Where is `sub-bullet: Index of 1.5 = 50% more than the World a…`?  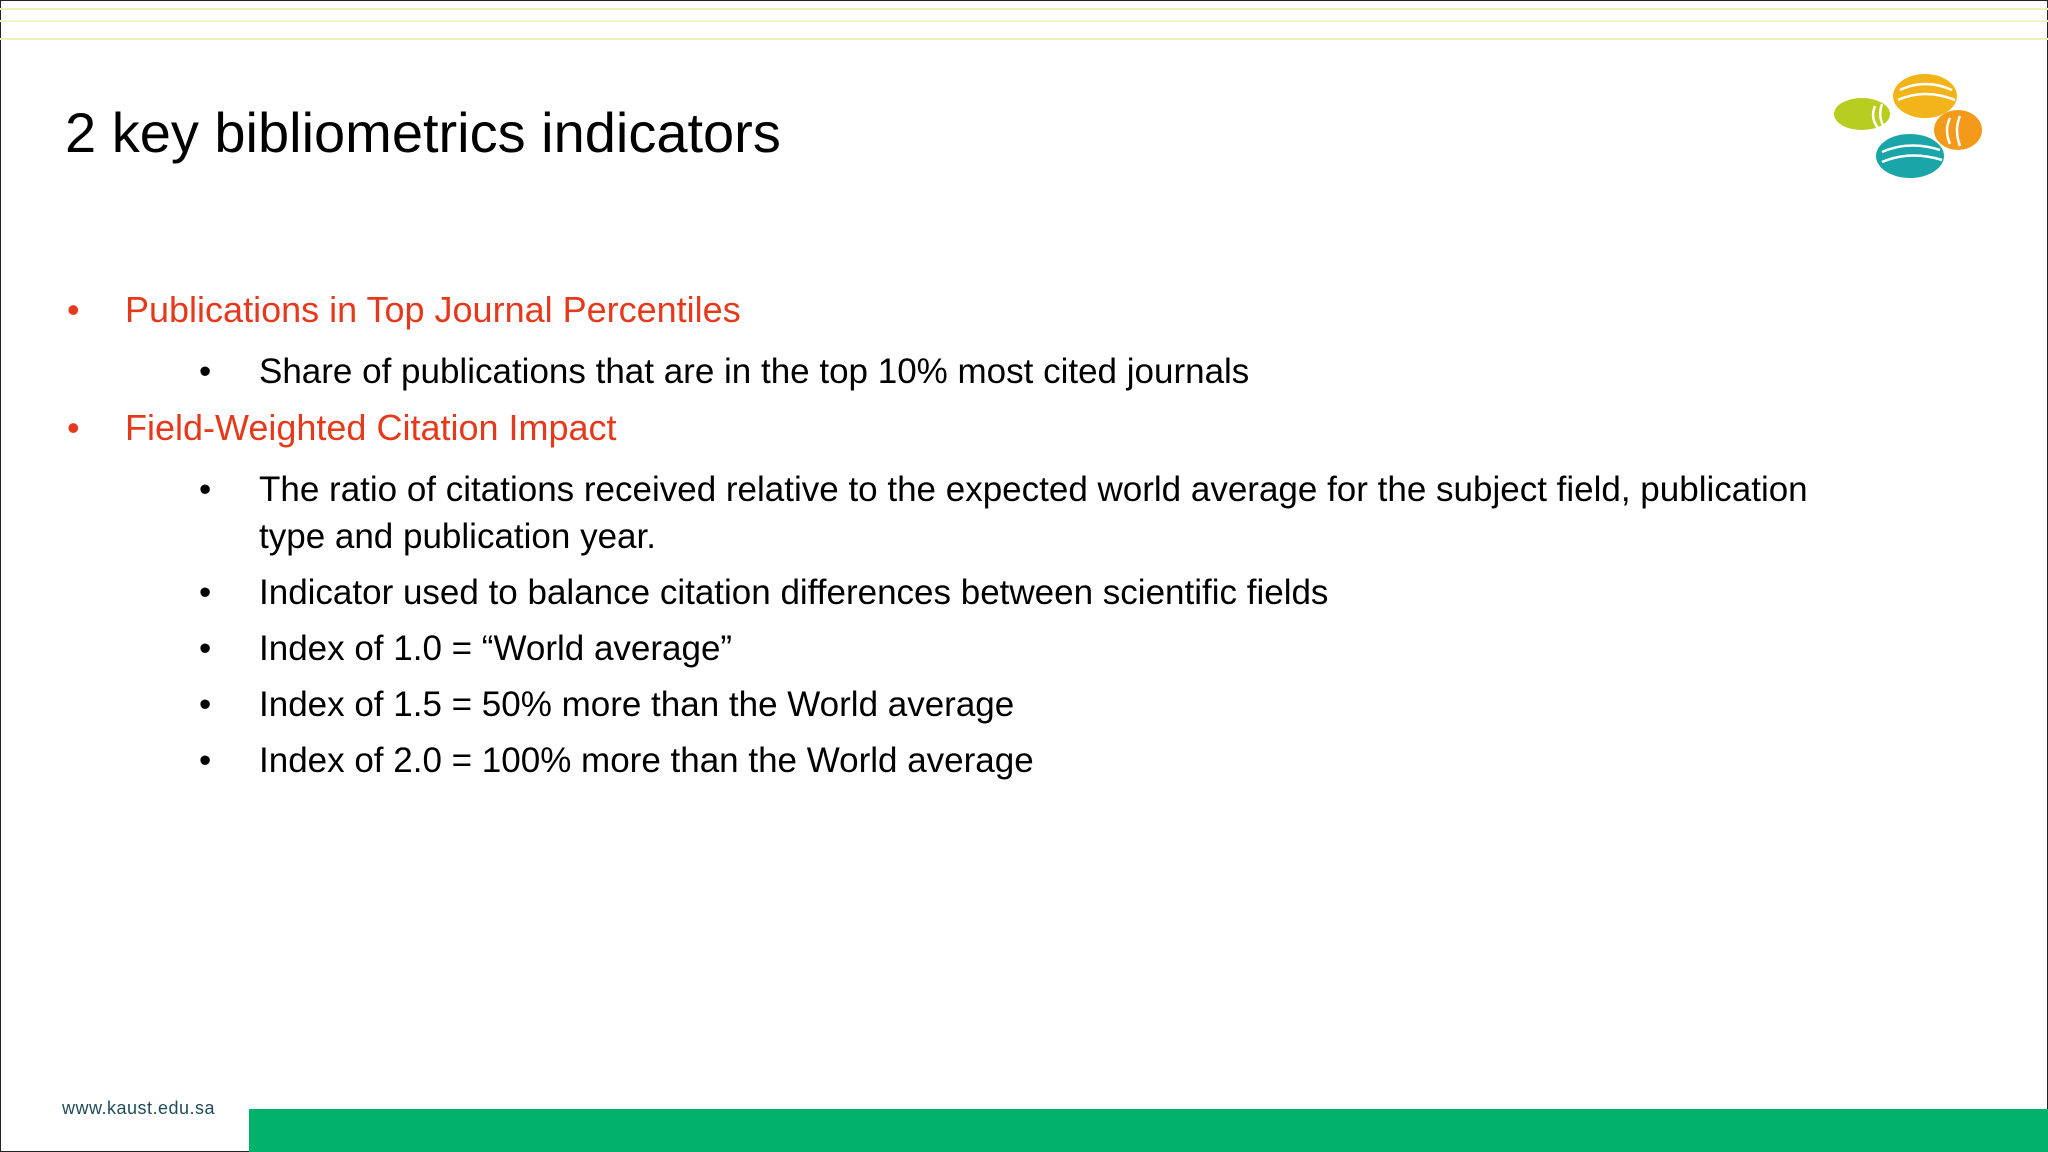 sub-bullet: Index of 1.5 = 50% more than the World a… is located at coordinates (1009, 704).